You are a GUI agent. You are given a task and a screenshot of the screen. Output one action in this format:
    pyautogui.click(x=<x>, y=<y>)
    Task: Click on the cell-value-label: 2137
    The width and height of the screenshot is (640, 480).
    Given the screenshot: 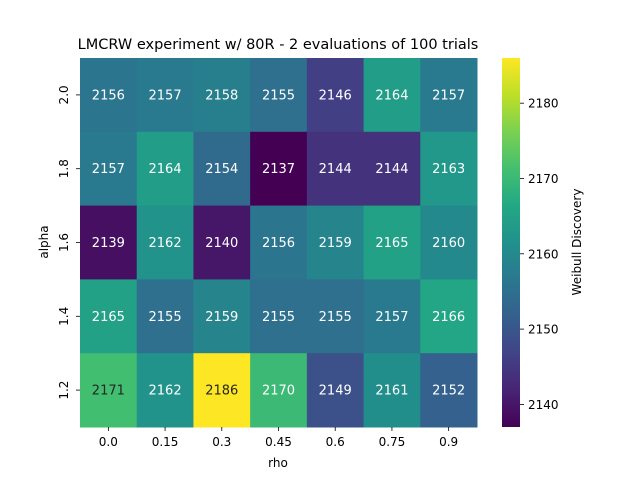 What is the action you would take?
    pyautogui.click(x=278, y=169)
    